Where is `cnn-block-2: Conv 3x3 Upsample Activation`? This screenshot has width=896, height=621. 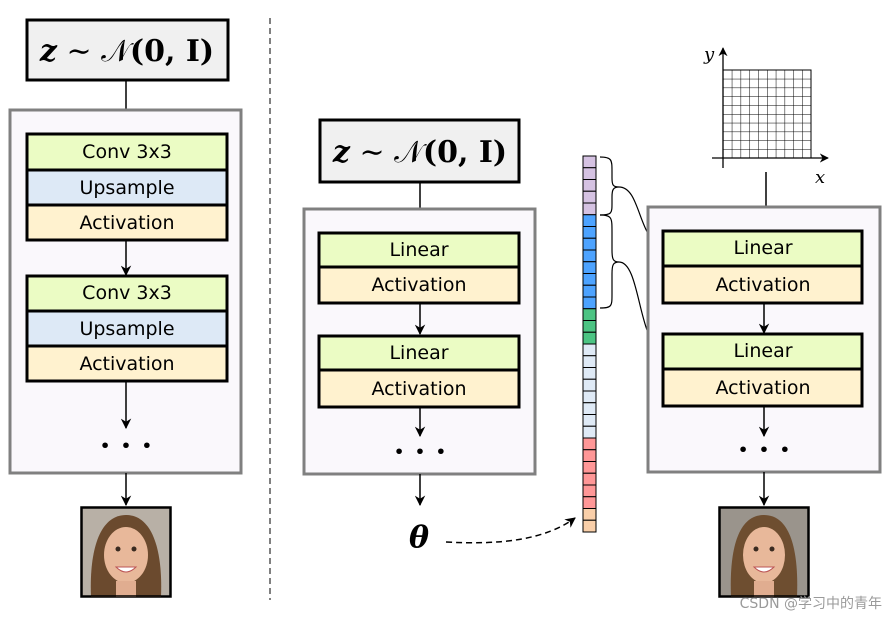
cnn-block-2: Conv 3x3 Upsample Activation is located at coordinates (127, 328).